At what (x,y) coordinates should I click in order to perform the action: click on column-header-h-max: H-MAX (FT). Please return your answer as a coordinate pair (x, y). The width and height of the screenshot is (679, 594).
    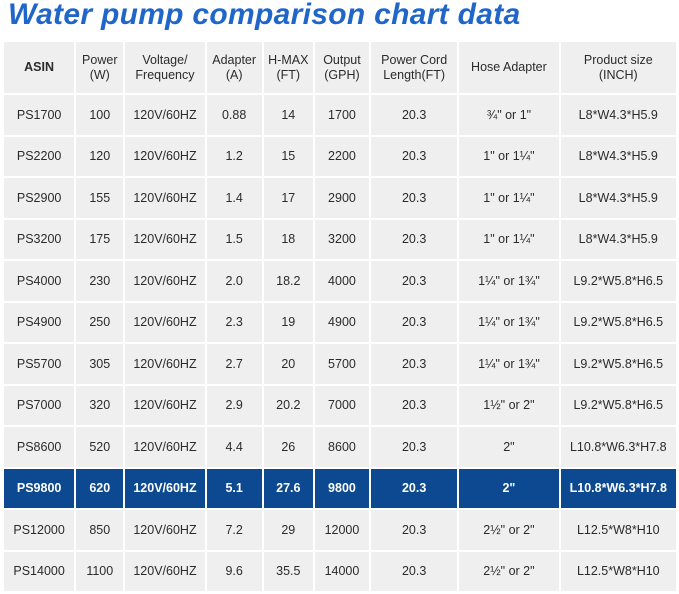
    Looking at the image, I should click on (288, 67).